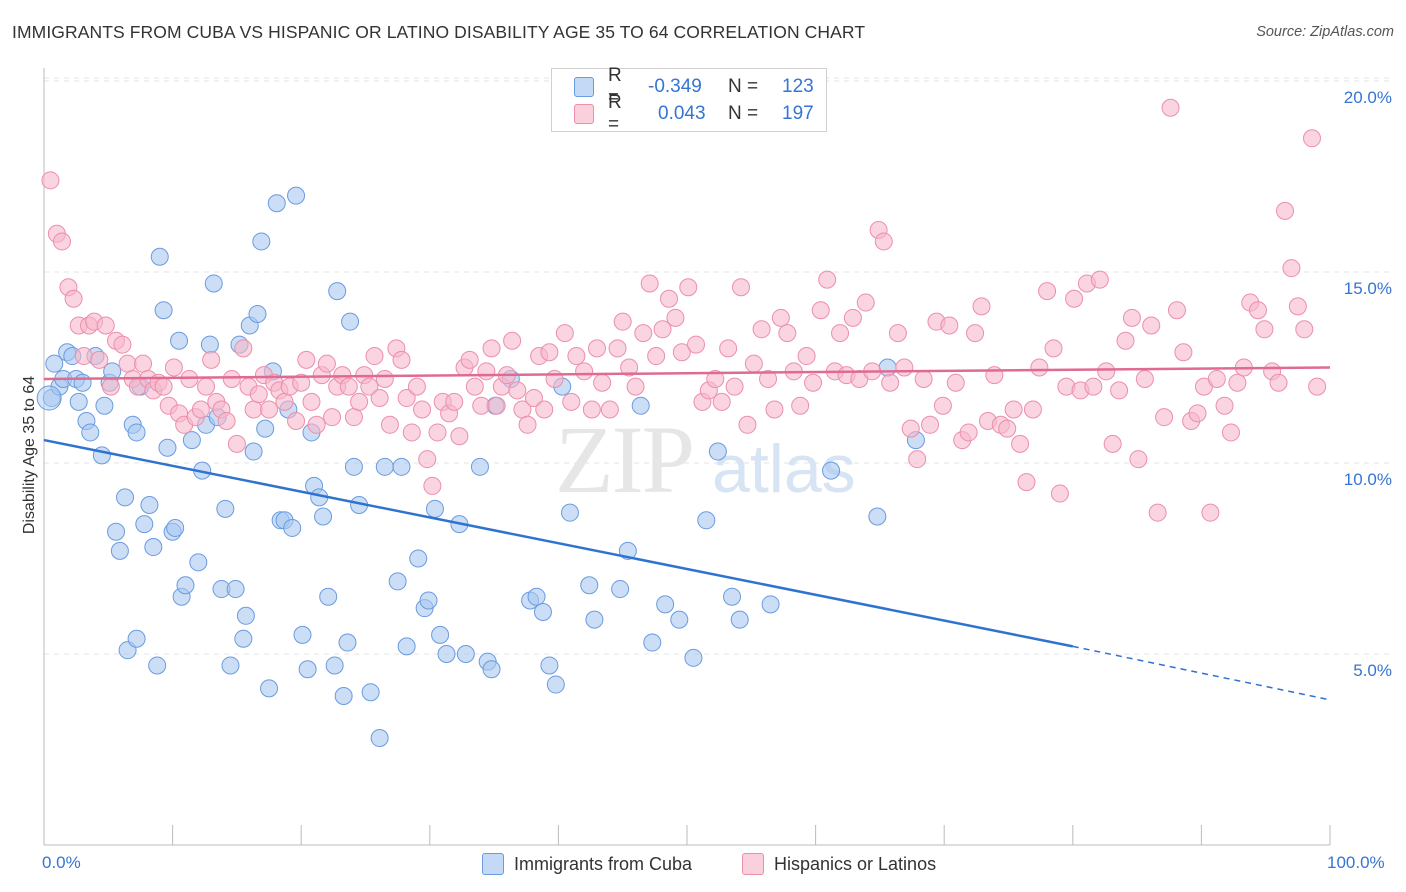 This screenshot has height=892, width=1406. I want to click on bottom-legend-cuba: Immigrants from Cuba, so click(587, 864).